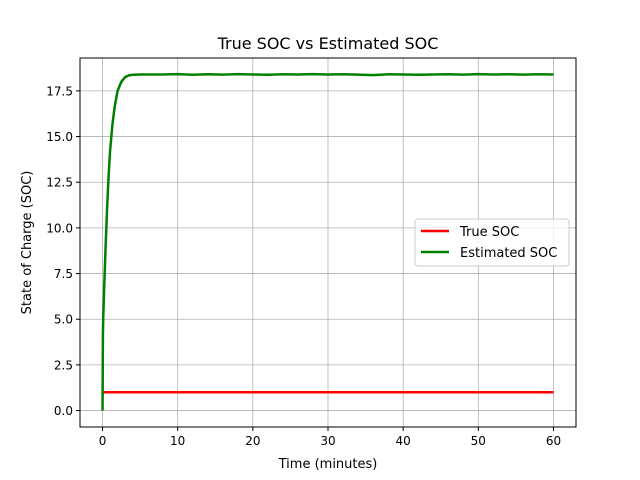 The image size is (640, 480). I want to click on x-tick-label: 50, so click(478, 441).